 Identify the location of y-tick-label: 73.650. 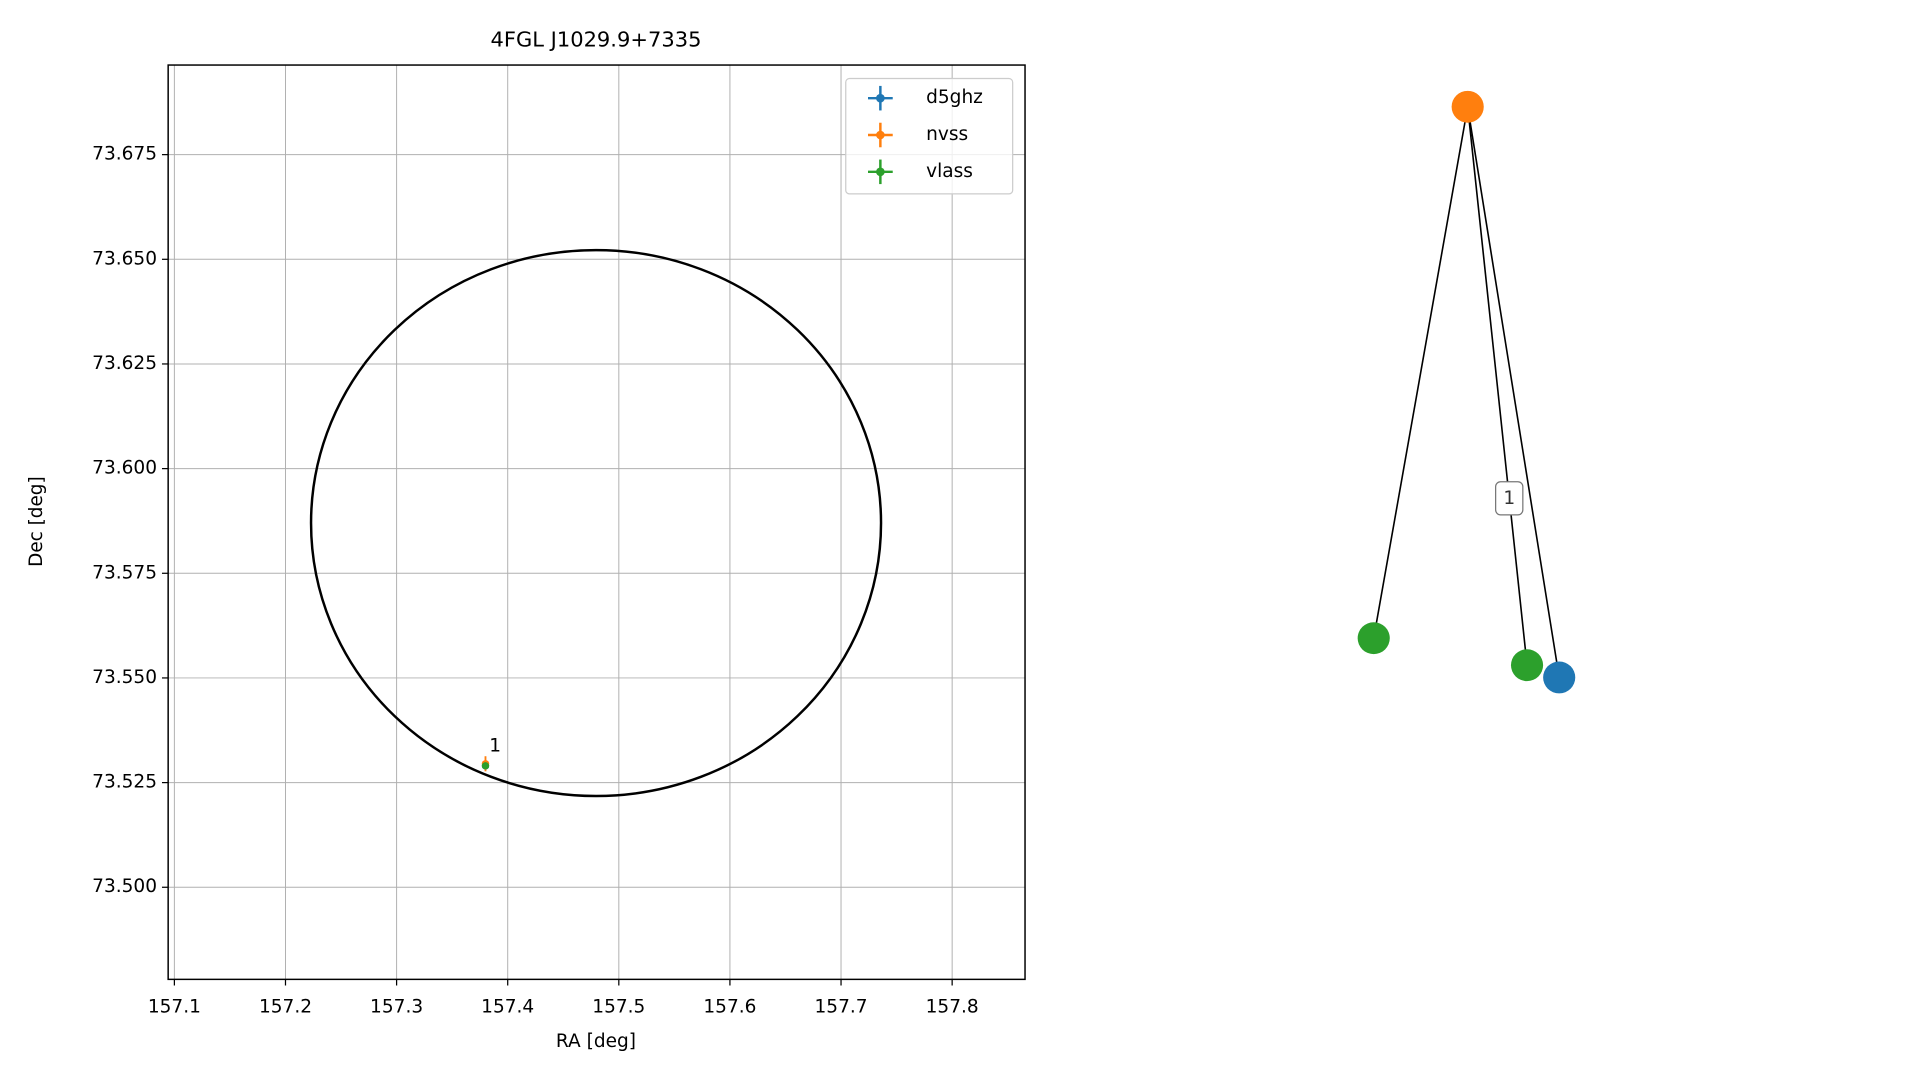
(124, 258).